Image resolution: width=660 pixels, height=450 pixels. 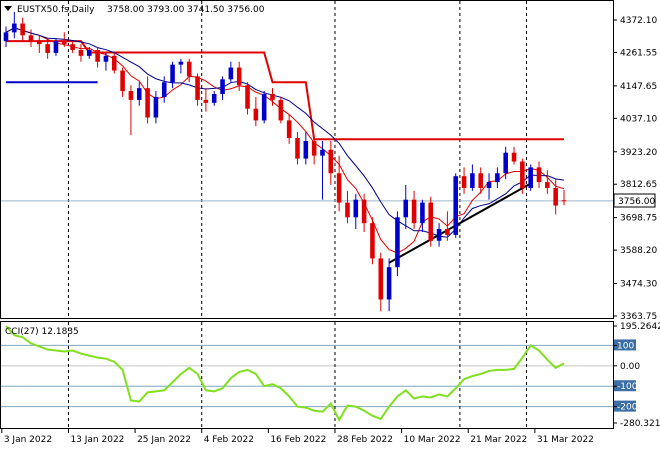 I want to click on trend-line, so click(x=460, y=223).